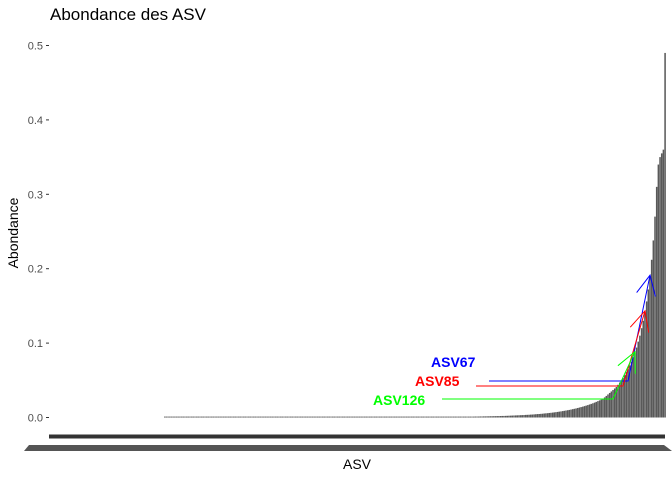 The width and height of the screenshot is (672, 485). I want to click on y-tick-label: 0.5, so click(35, 47).